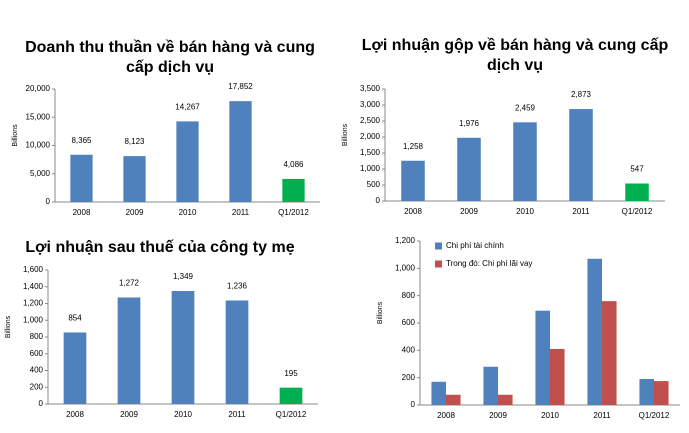 The width and height of the screenshot is (689, 433). I want to click on legend-label: Trong đó: Chi phí lãi vay, so click(489, 263).